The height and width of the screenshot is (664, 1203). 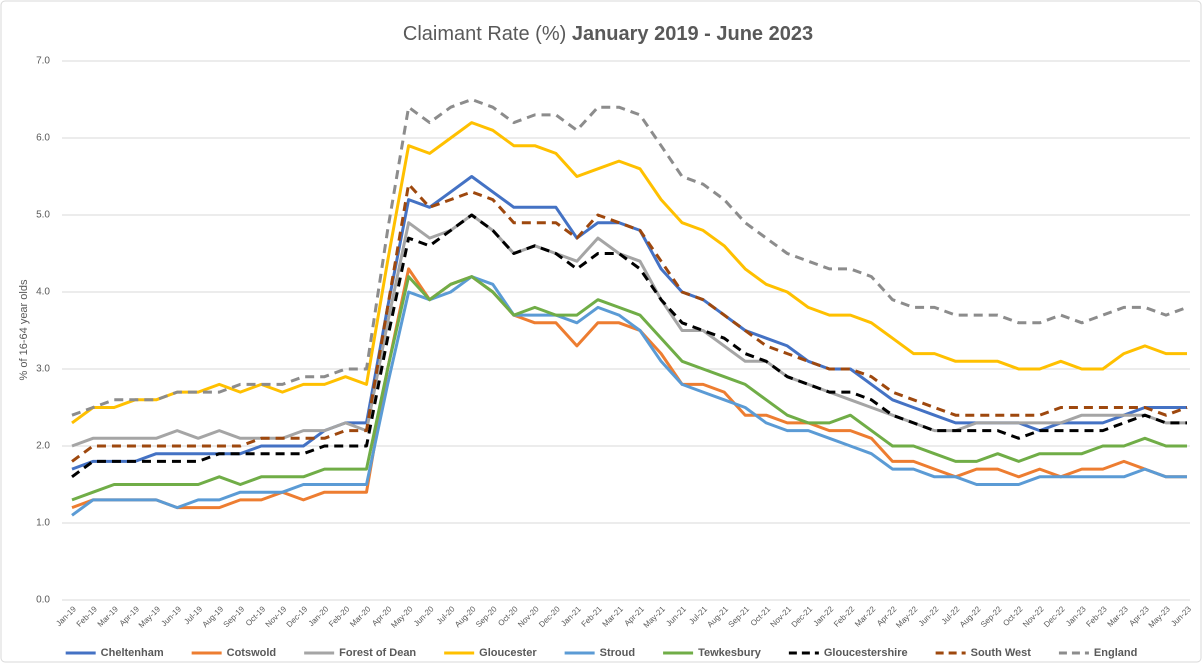 I want to click on legend-label: Cotswold, so click(x=252, y=653).